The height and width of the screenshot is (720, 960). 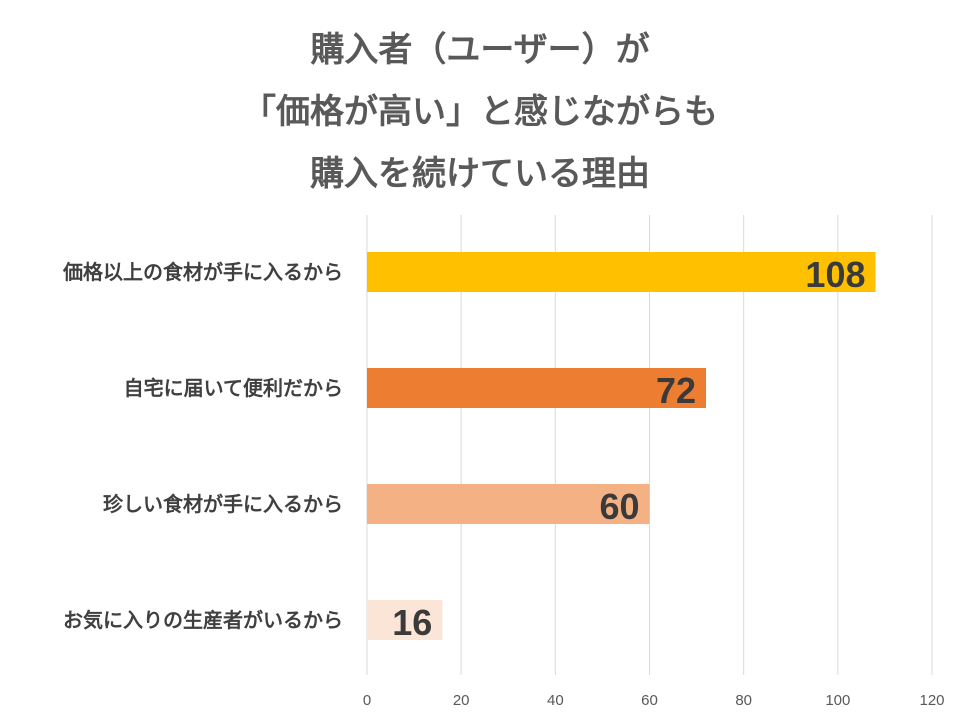 What do you see at coordinates (412, 622) in the screenshot?
I see `data-label: 16` at bounding box center [412, 622].